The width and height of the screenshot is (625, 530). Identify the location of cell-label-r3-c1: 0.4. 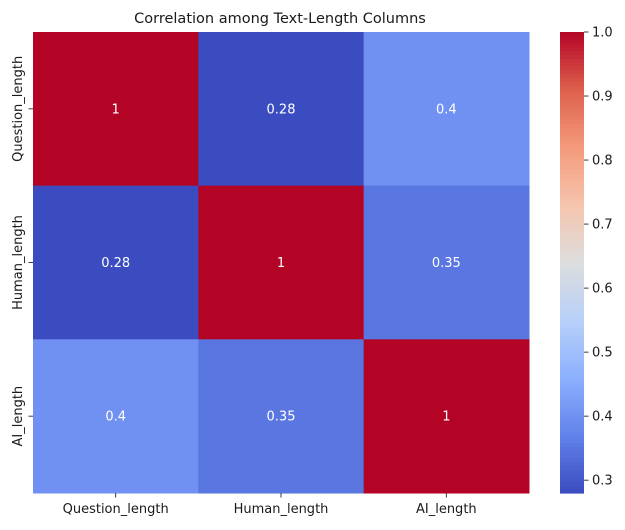
(115, 417).